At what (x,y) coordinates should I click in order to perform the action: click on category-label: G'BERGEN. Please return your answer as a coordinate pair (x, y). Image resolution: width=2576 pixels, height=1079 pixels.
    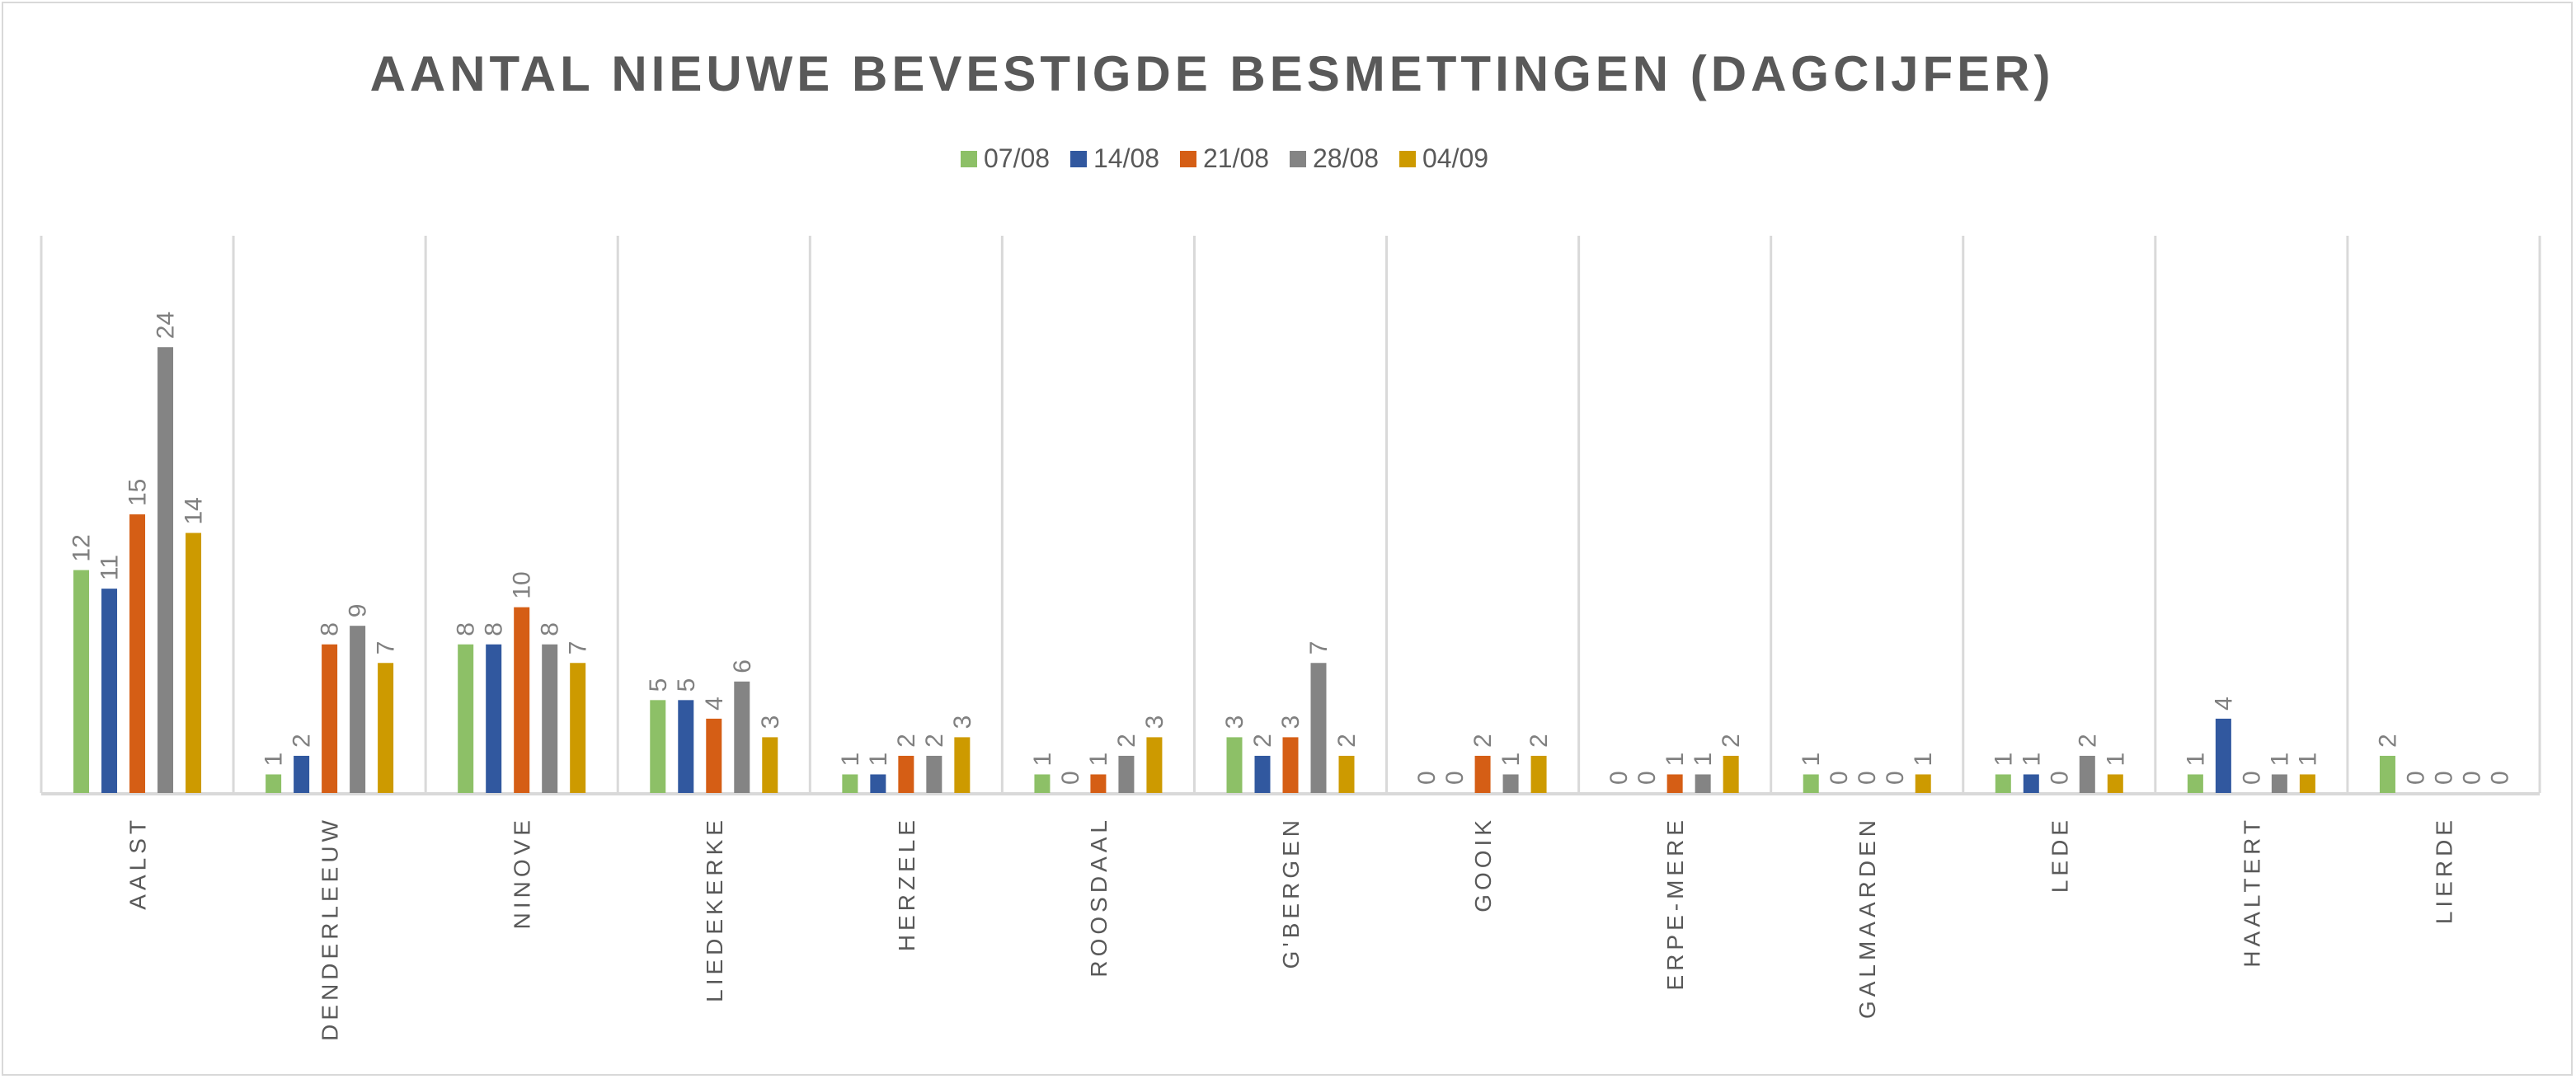
    Looking at the image, I should click on (1291, 892).